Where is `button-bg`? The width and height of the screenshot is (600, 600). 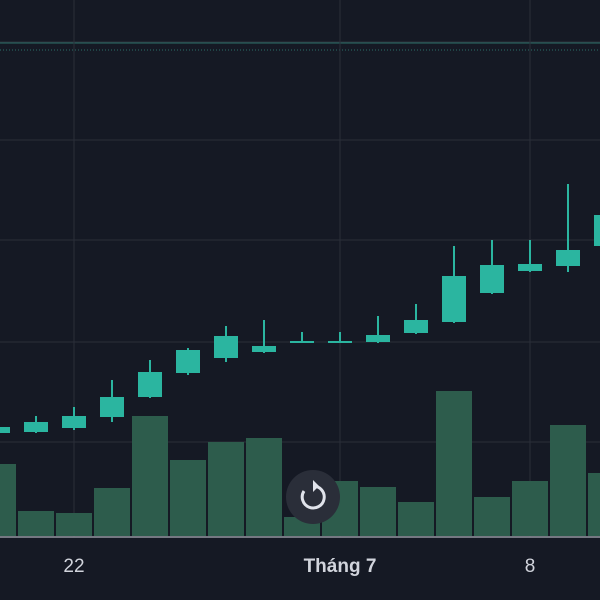
button-bg is located at coordinates (313, 497).